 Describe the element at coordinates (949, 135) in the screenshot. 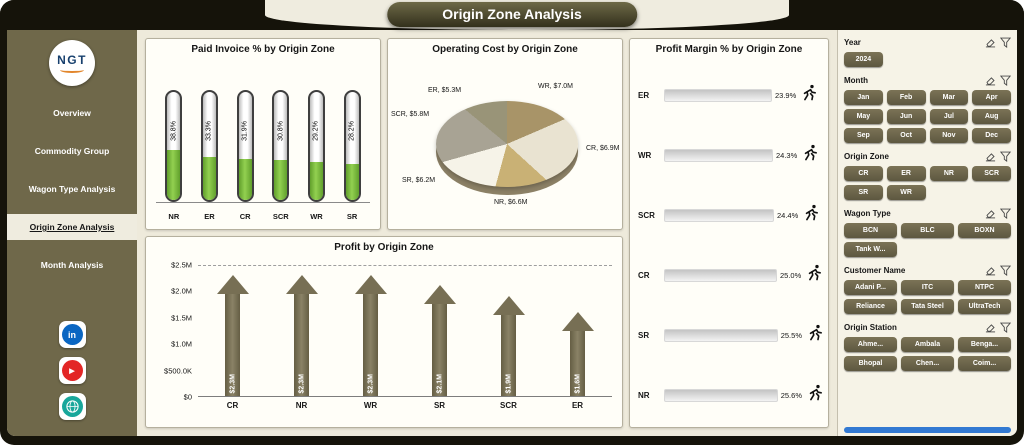

I see `filter-option-nov: Nov` at that location.